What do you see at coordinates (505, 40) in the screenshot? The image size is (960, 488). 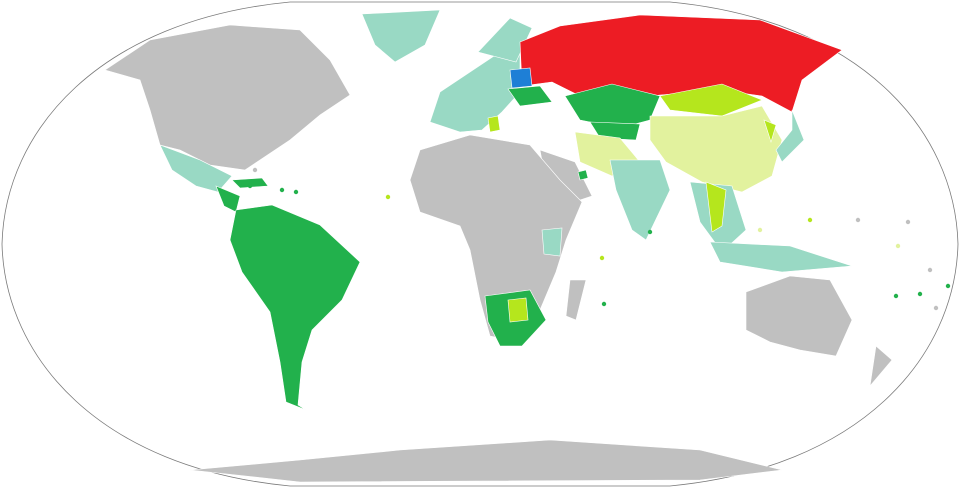 I see `region-scandinavia` at bounding box center [505, 40].